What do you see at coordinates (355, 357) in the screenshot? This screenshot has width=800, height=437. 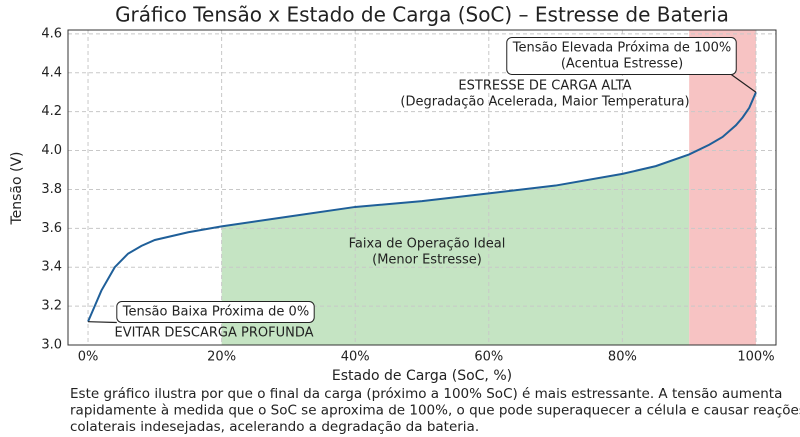 I see `x-tick-label: 40%` at bounding box center [355, 357].